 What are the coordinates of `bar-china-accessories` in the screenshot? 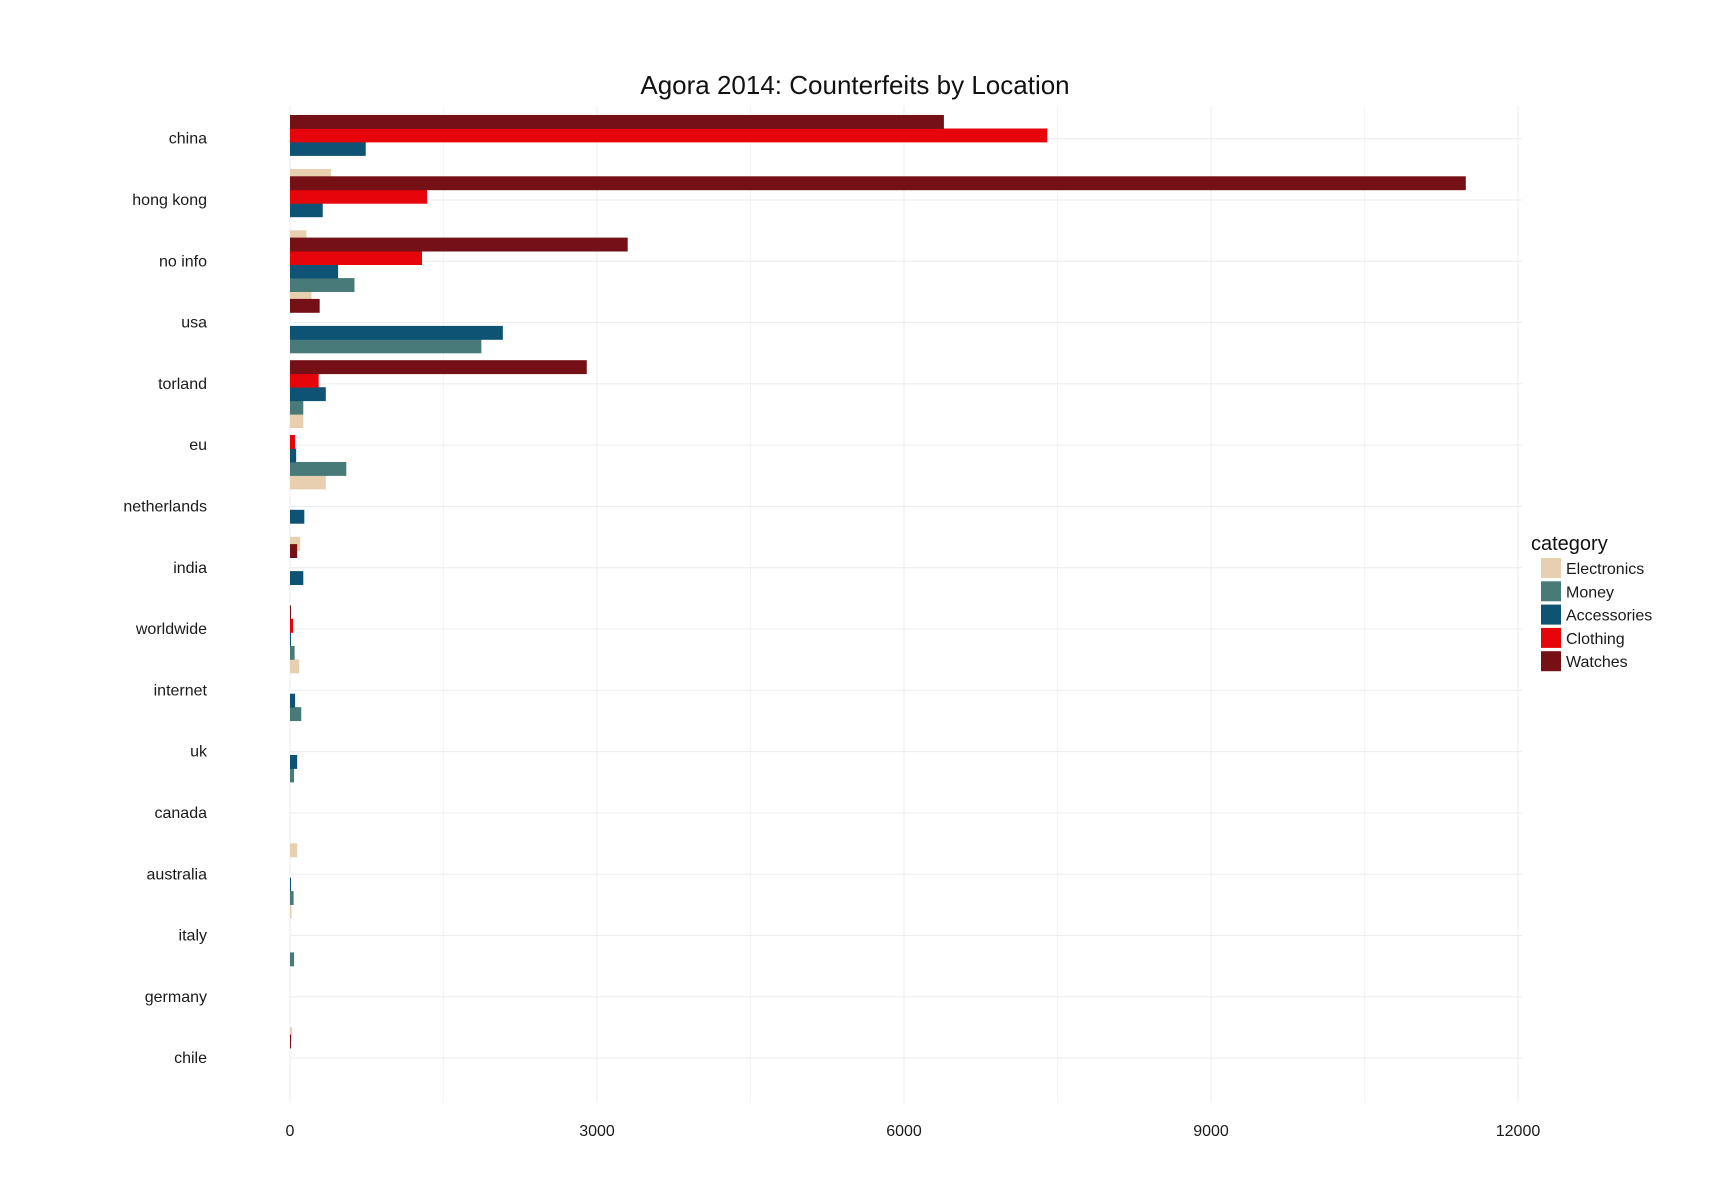 It's located at (328, 149).